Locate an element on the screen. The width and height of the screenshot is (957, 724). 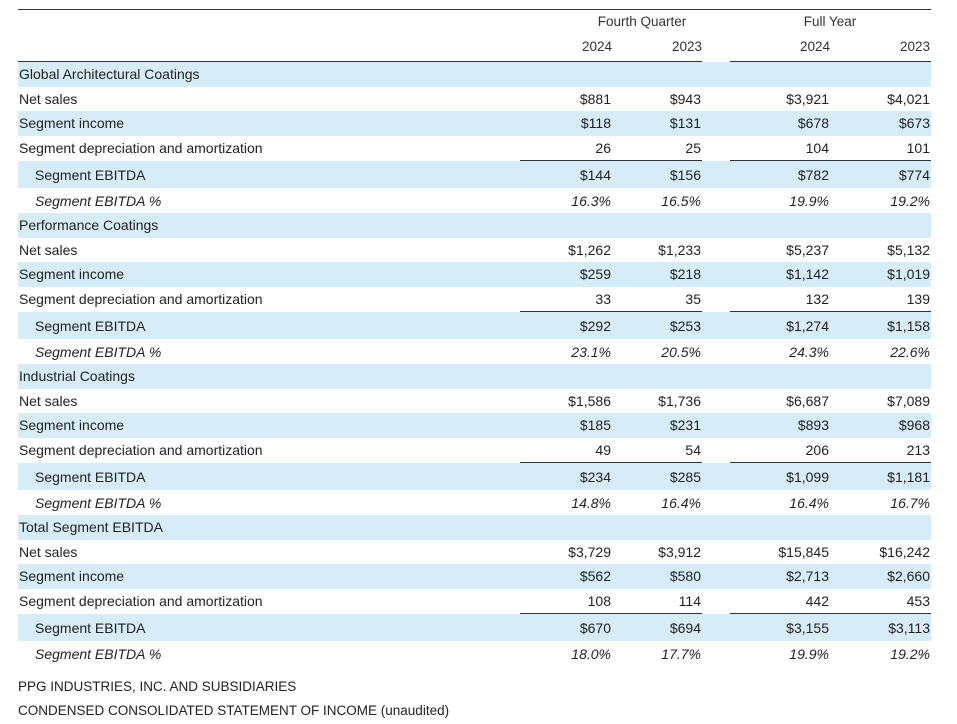
table-row: Segment EBITDA % 14.8% 16.4% 16.4% 16.7% is located at coordinates (474, 502).